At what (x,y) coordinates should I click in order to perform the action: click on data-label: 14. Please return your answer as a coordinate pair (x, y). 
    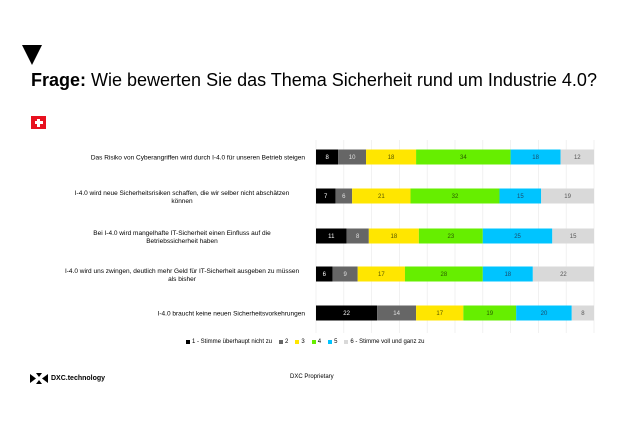
    Looking at the image, I should click on (396, 314).